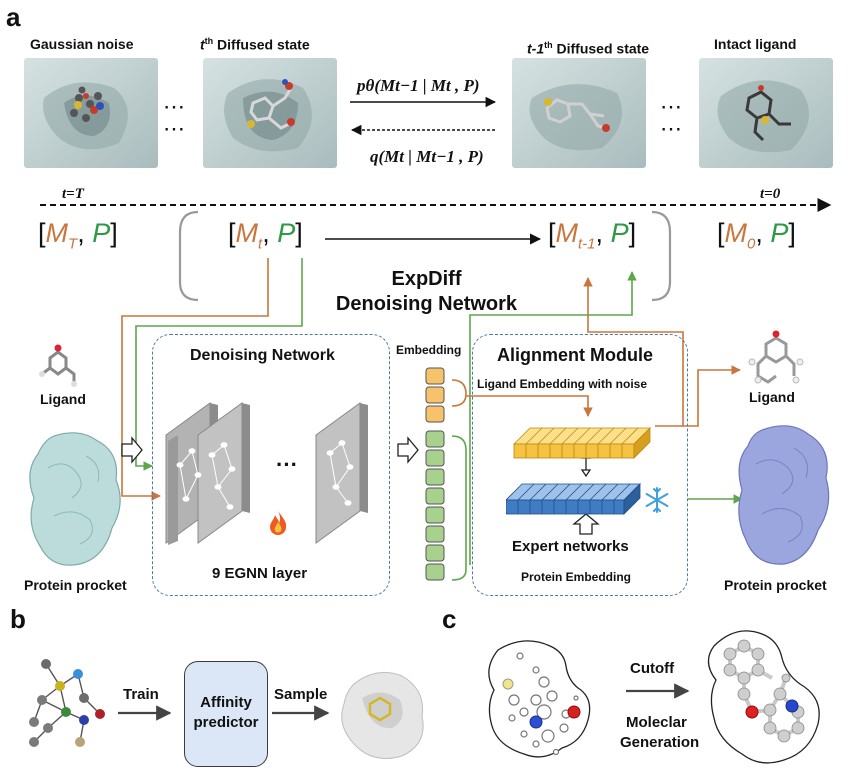 Image resolution: width=853 pixels, height=775 pixels. What do you see at coordinates (763, 697) in the screenshot?
I see `generated-molecule-drawing` at bounding box center [763, 697].